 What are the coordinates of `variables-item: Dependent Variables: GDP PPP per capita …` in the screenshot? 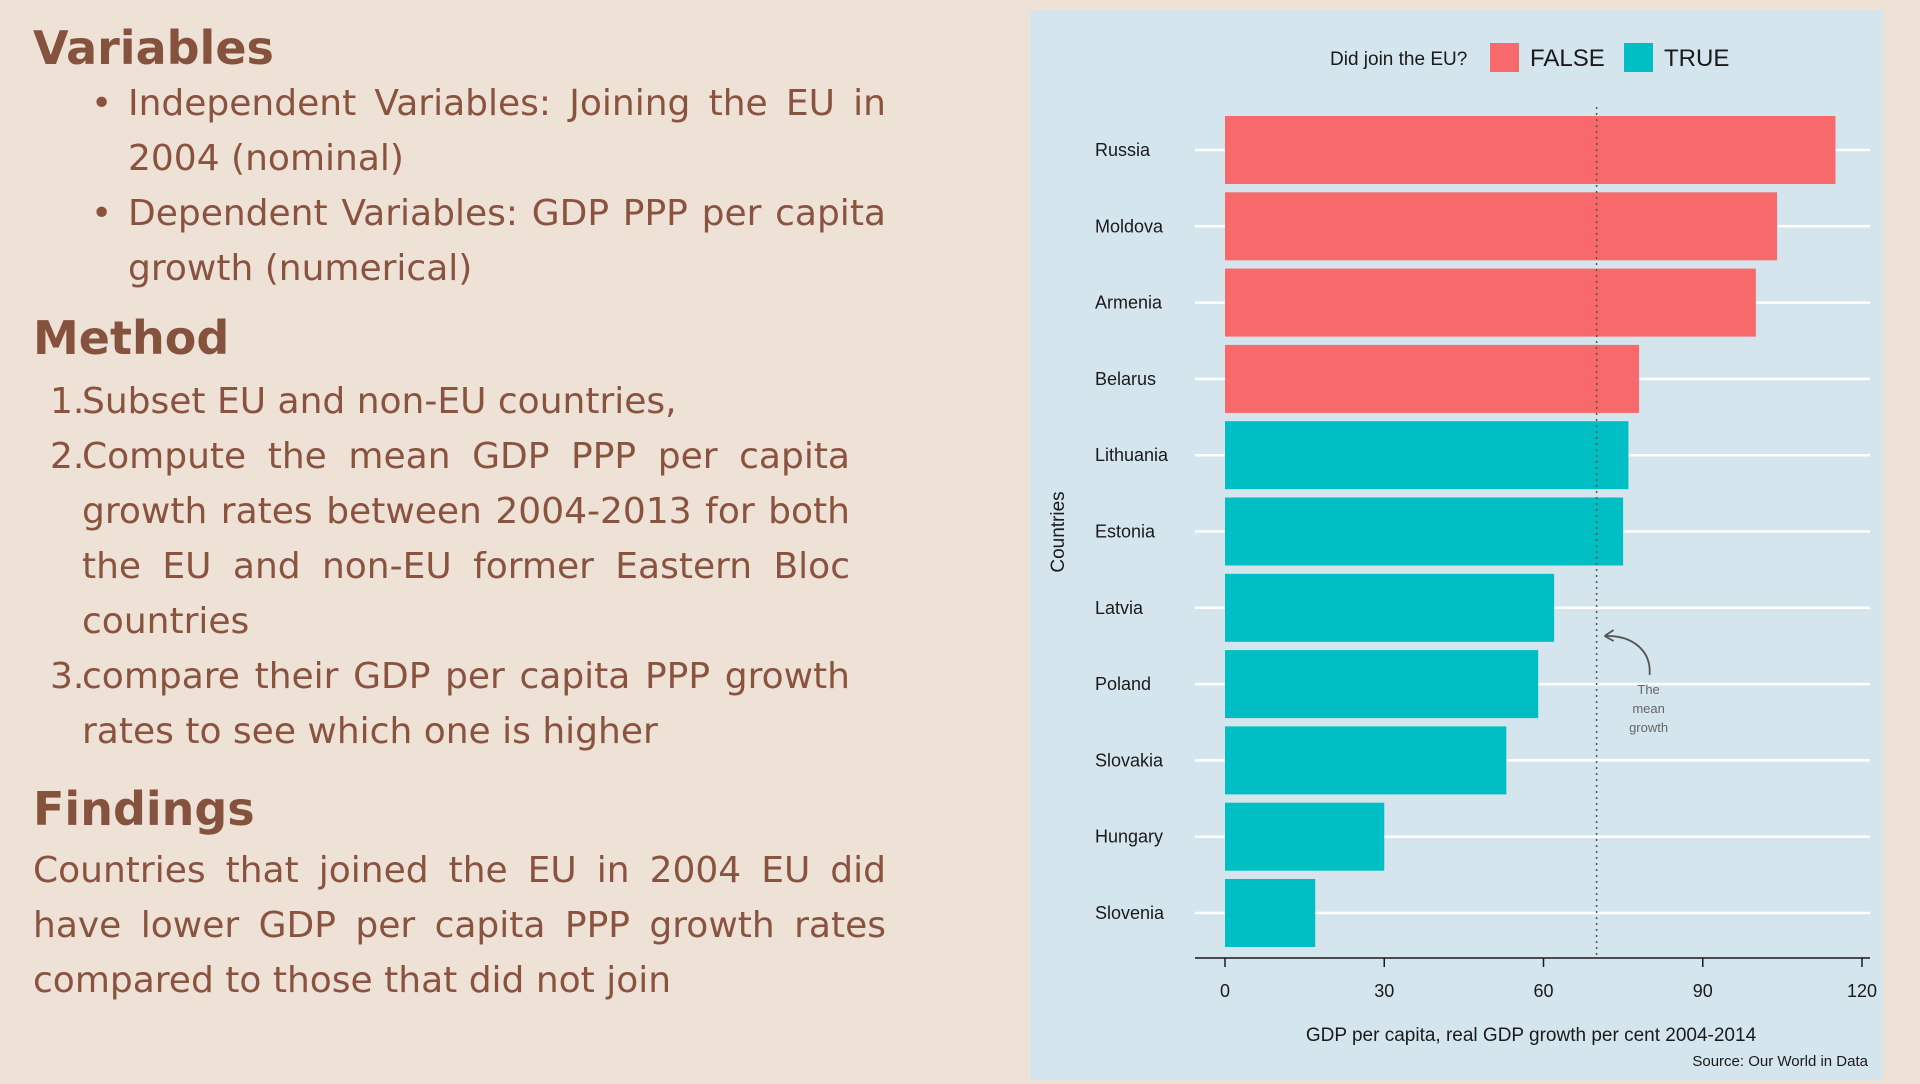 It's located at (488, 241).